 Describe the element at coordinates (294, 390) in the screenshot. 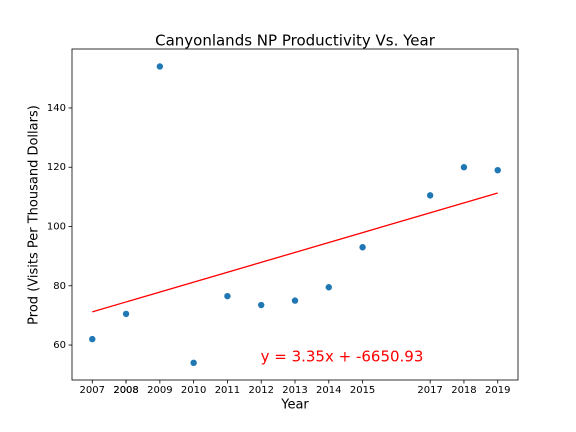

I see `x-tick-label: 2013` at that location.